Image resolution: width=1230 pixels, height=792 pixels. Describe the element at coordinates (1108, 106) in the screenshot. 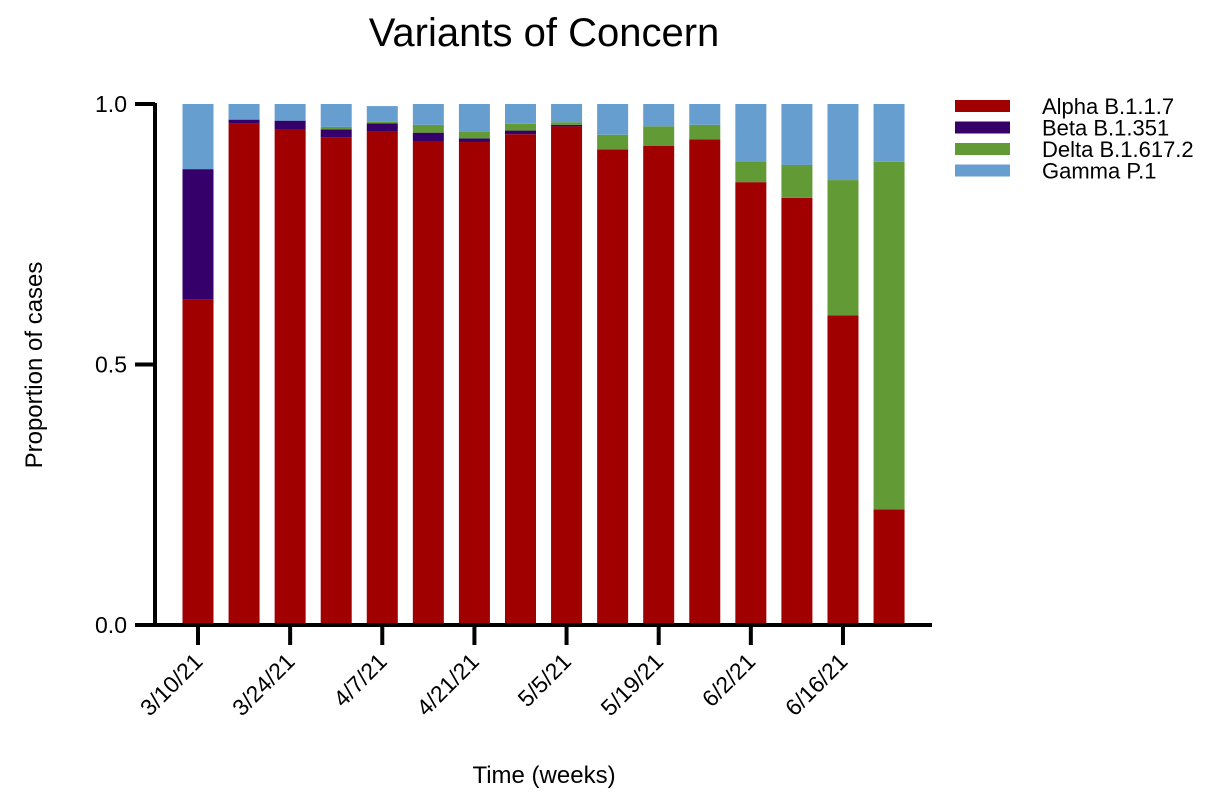

I see `legend-label-1: Alpha B.1.1.7` at that location.